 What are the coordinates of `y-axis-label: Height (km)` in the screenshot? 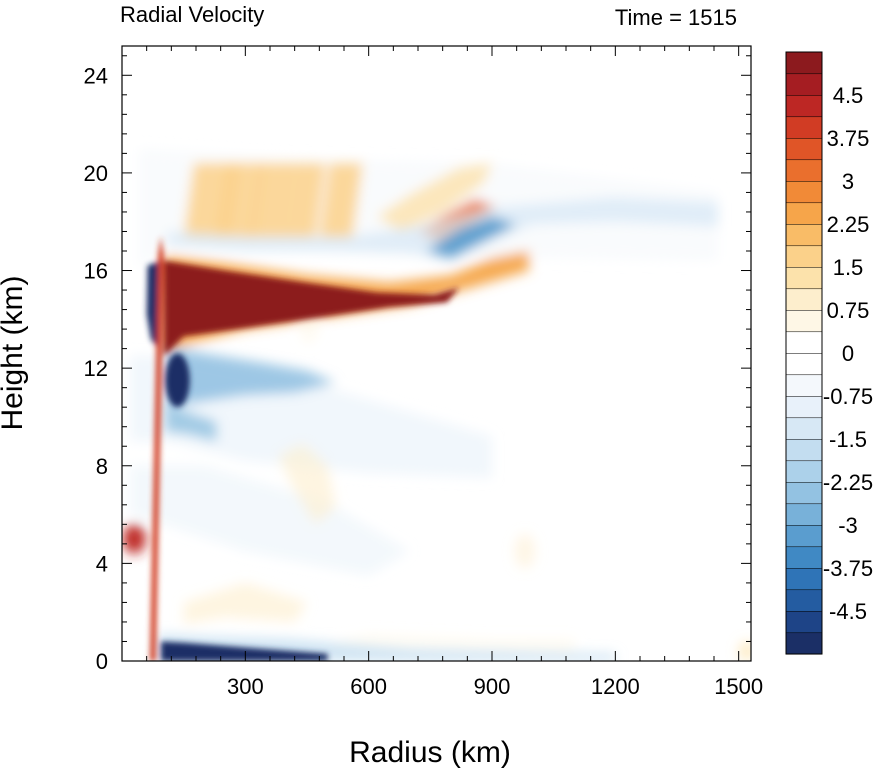 It's located at (14, 352).